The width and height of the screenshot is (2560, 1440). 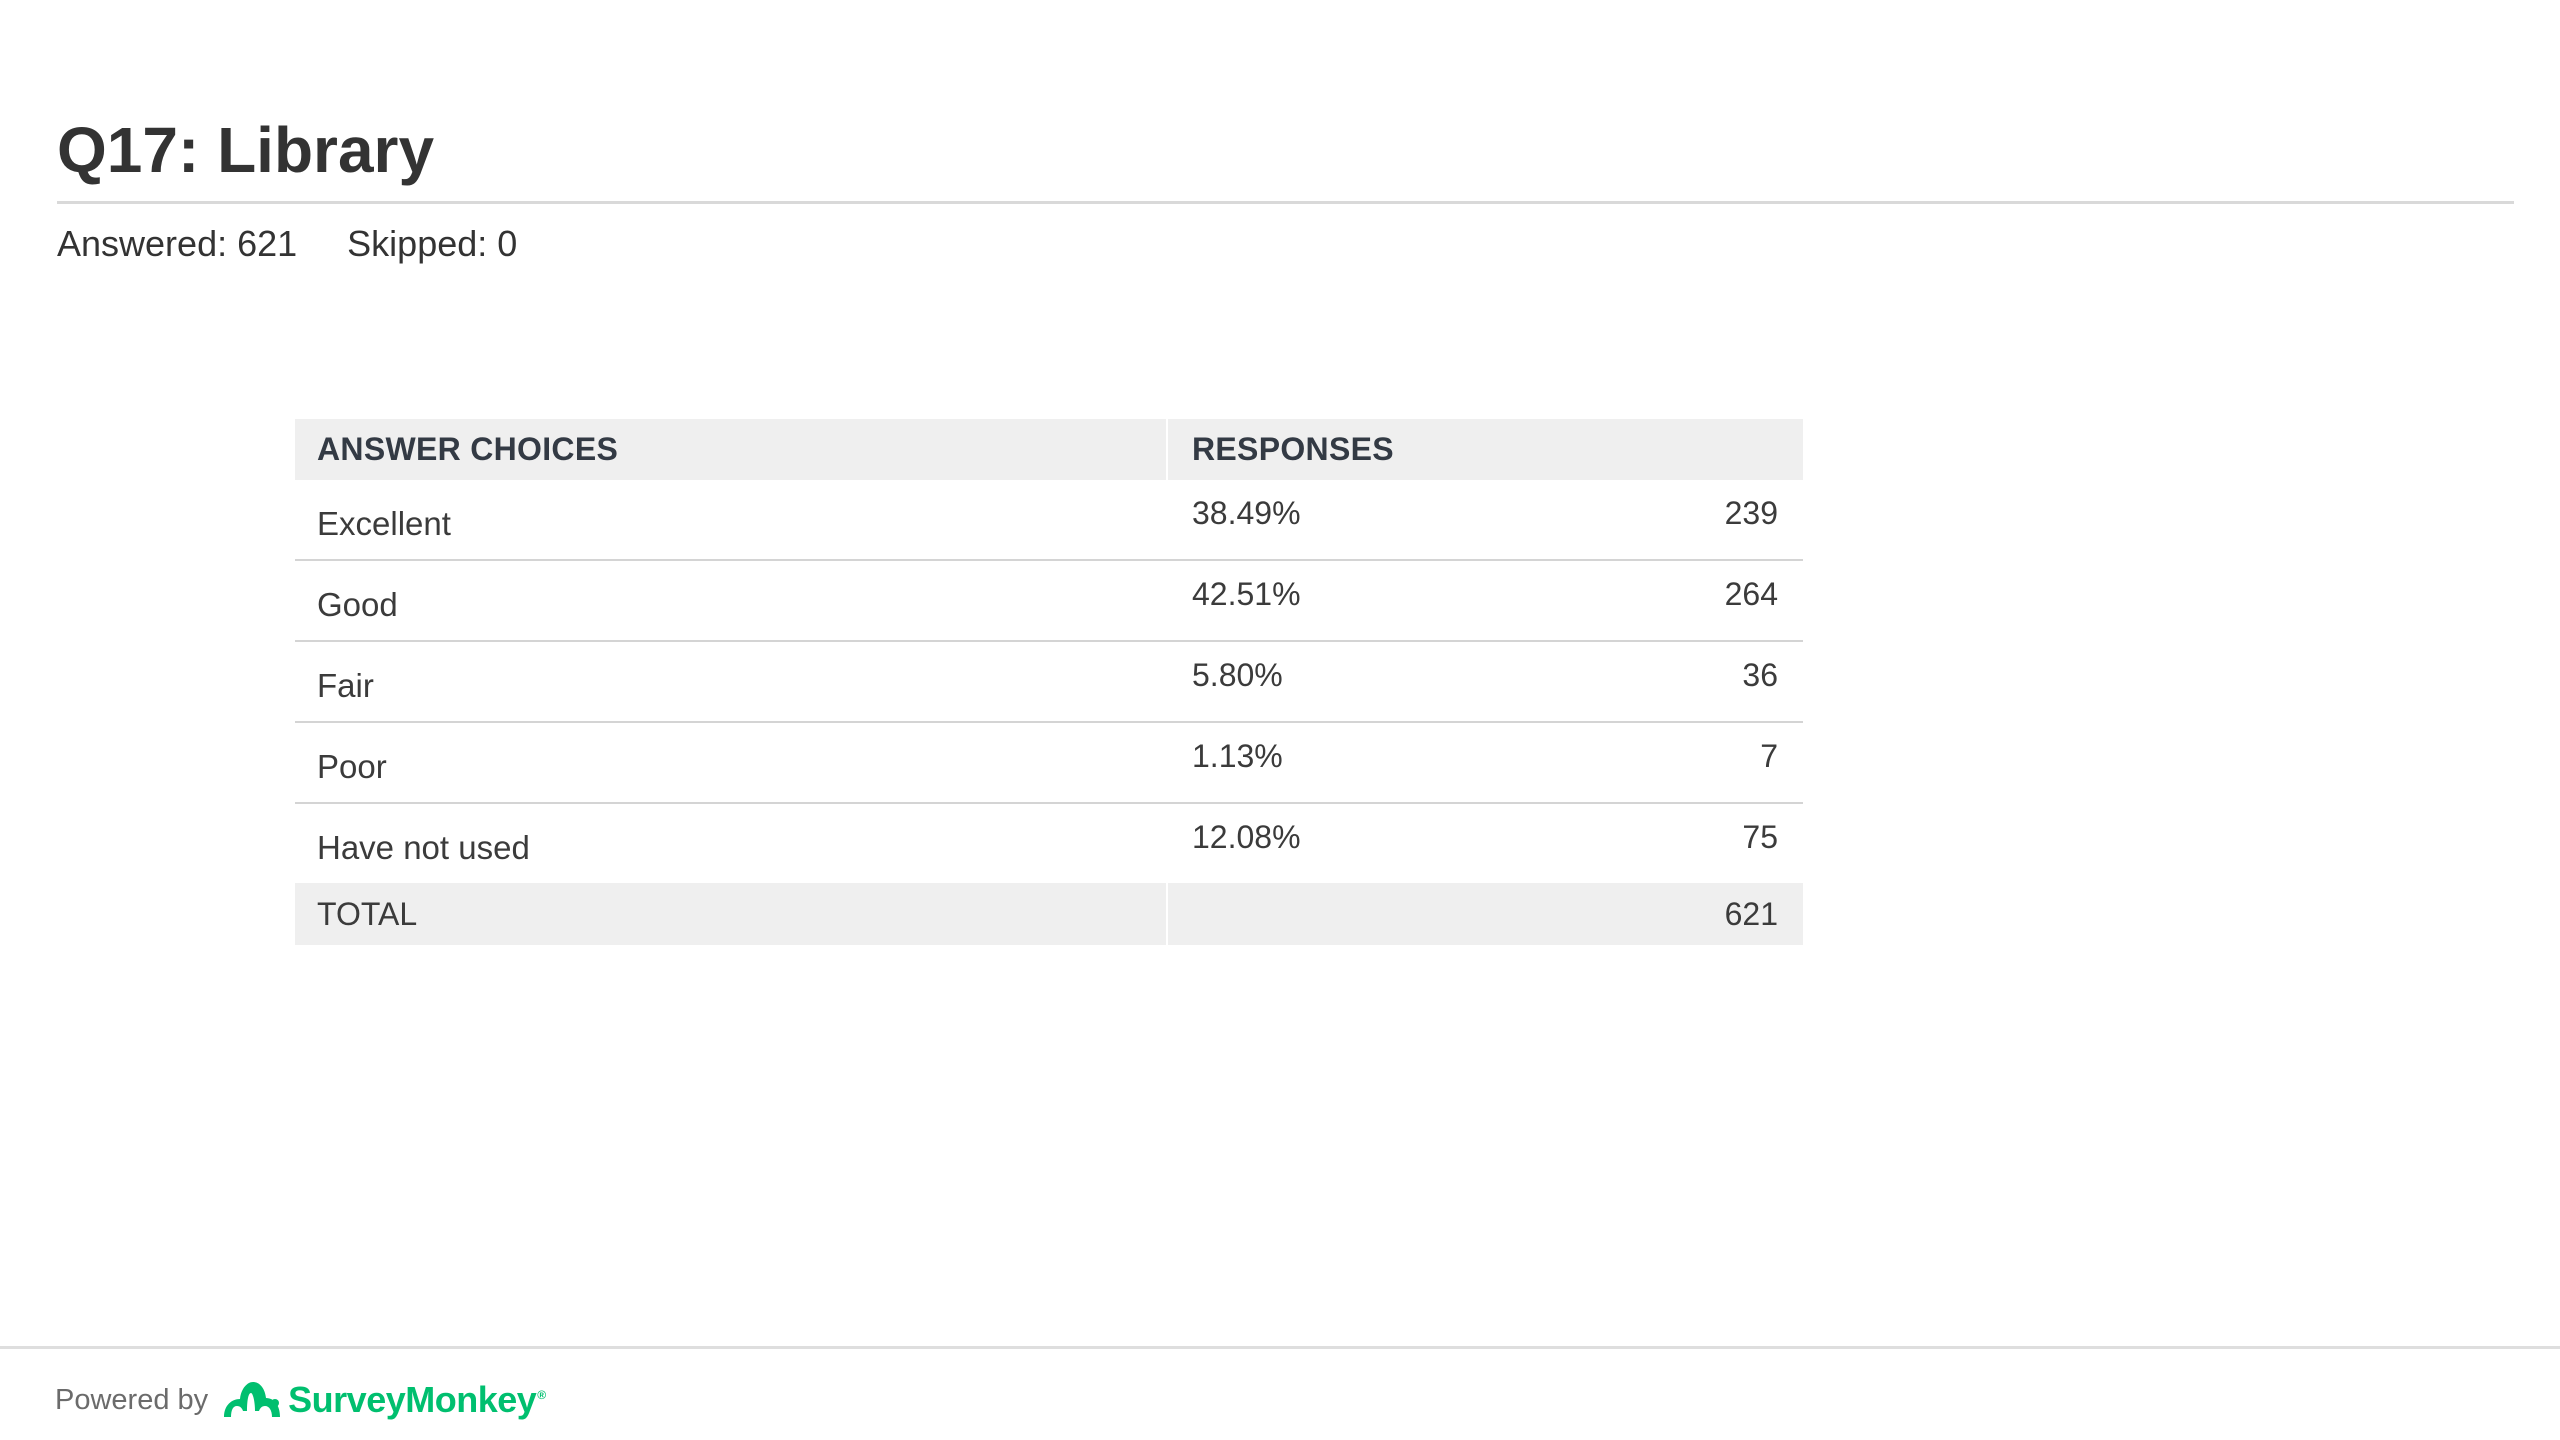 What do you see at coordinates (345, 685) in the screenshot?
I see `answer-label: Fair` at bounding box center [345, 685].